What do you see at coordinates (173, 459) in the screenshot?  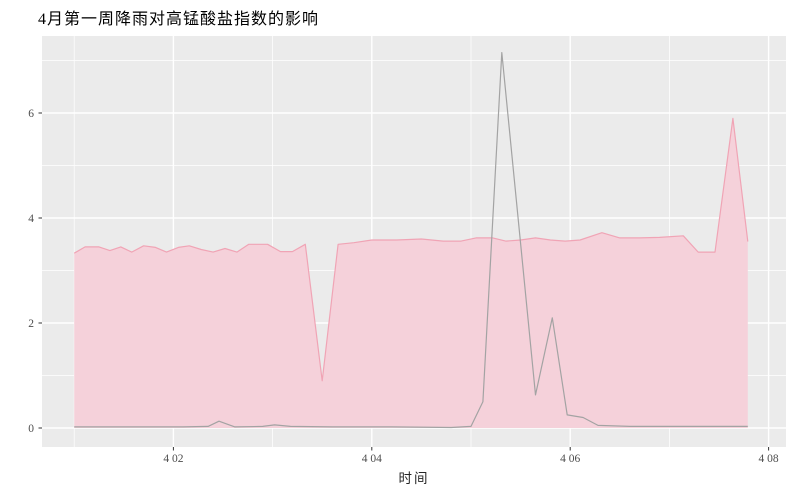 I see `x-tick-label: 4 02` at bounding box center [173, 459].